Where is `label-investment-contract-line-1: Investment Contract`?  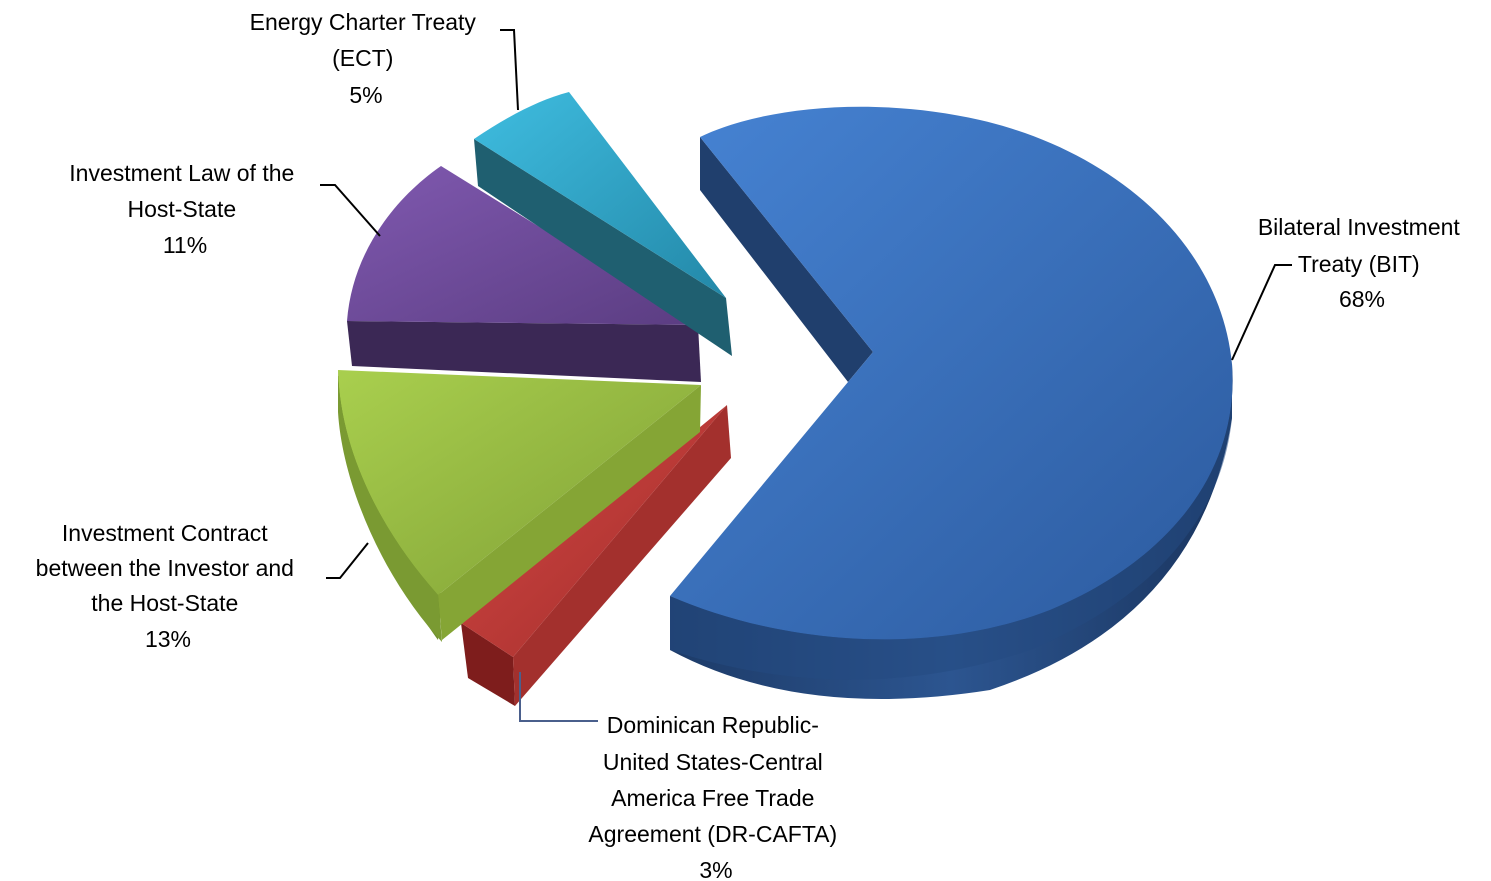
label-investment-contract-line-1: Investment Contract is located at coordinates (165, 533).